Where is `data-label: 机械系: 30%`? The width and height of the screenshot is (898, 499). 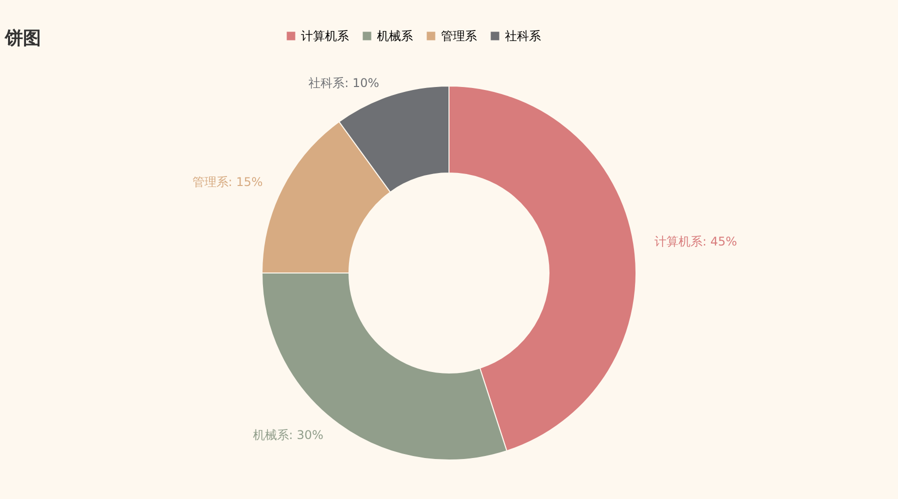
data-label: 机械系: 30% is located at coordinates (288, 435).